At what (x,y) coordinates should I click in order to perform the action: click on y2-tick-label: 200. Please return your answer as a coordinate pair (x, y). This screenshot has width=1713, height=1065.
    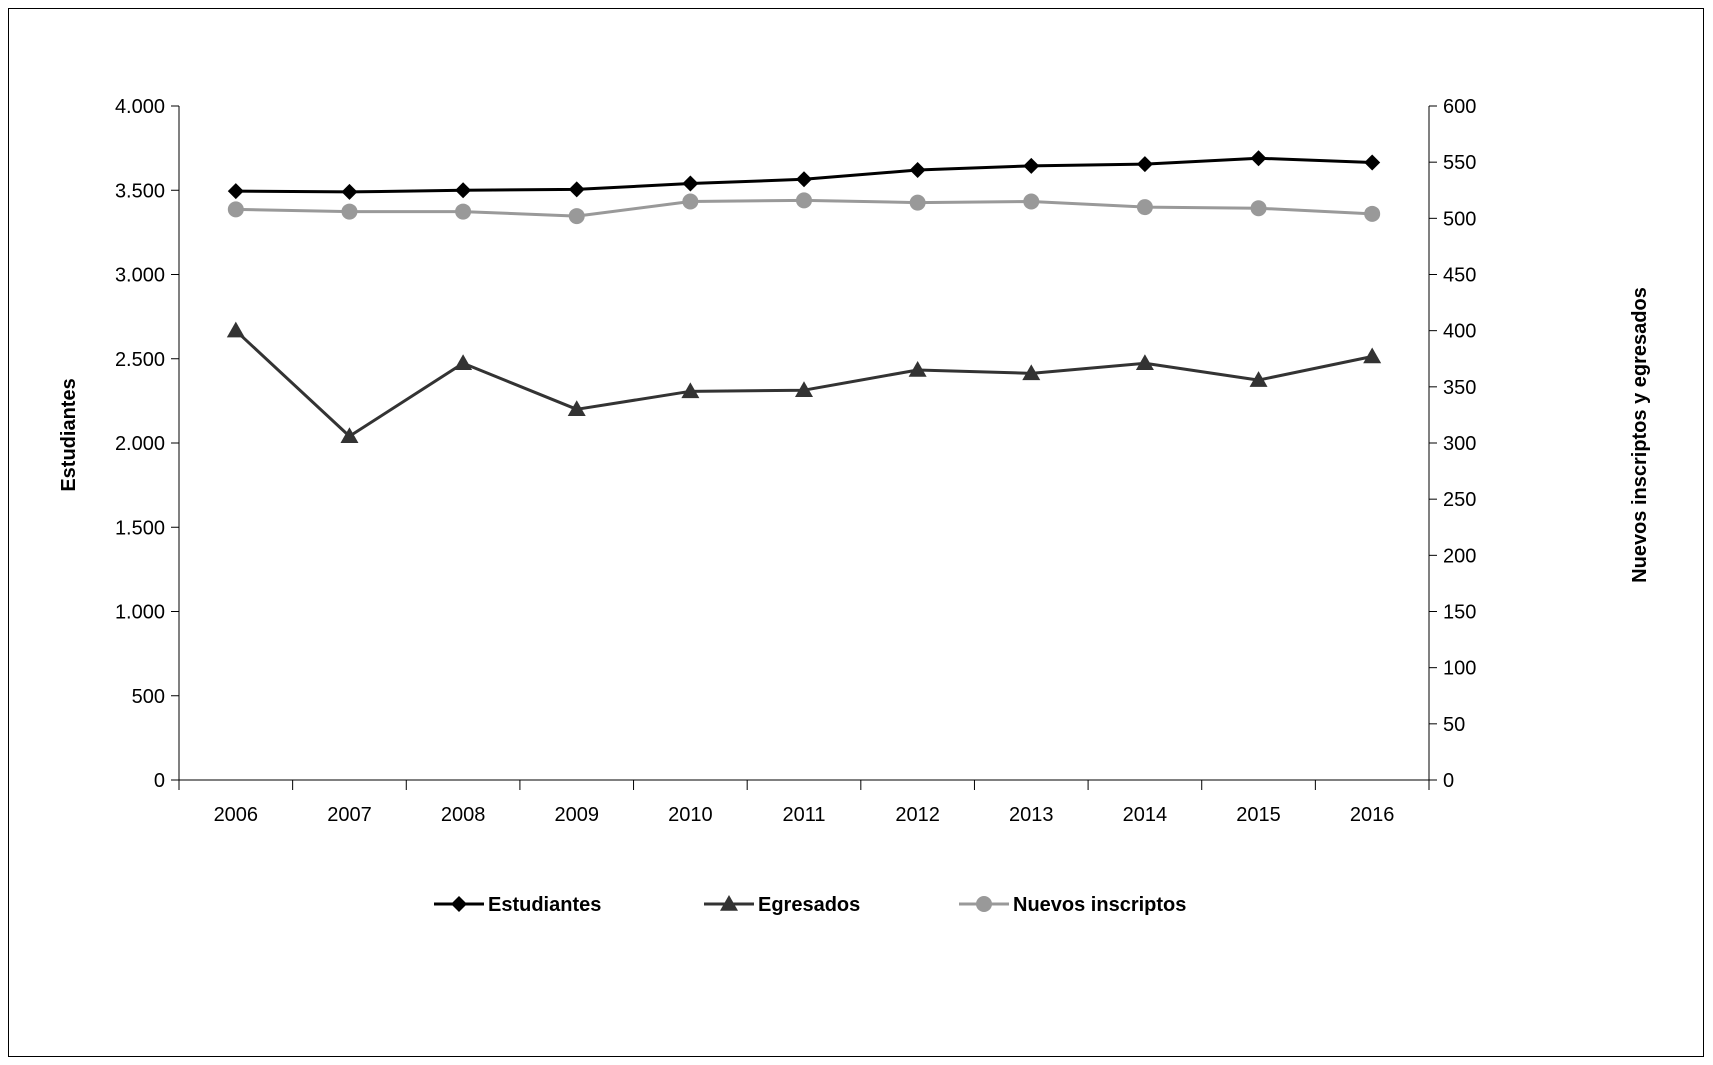
    Looking at the image, I should click on (1459, 556).